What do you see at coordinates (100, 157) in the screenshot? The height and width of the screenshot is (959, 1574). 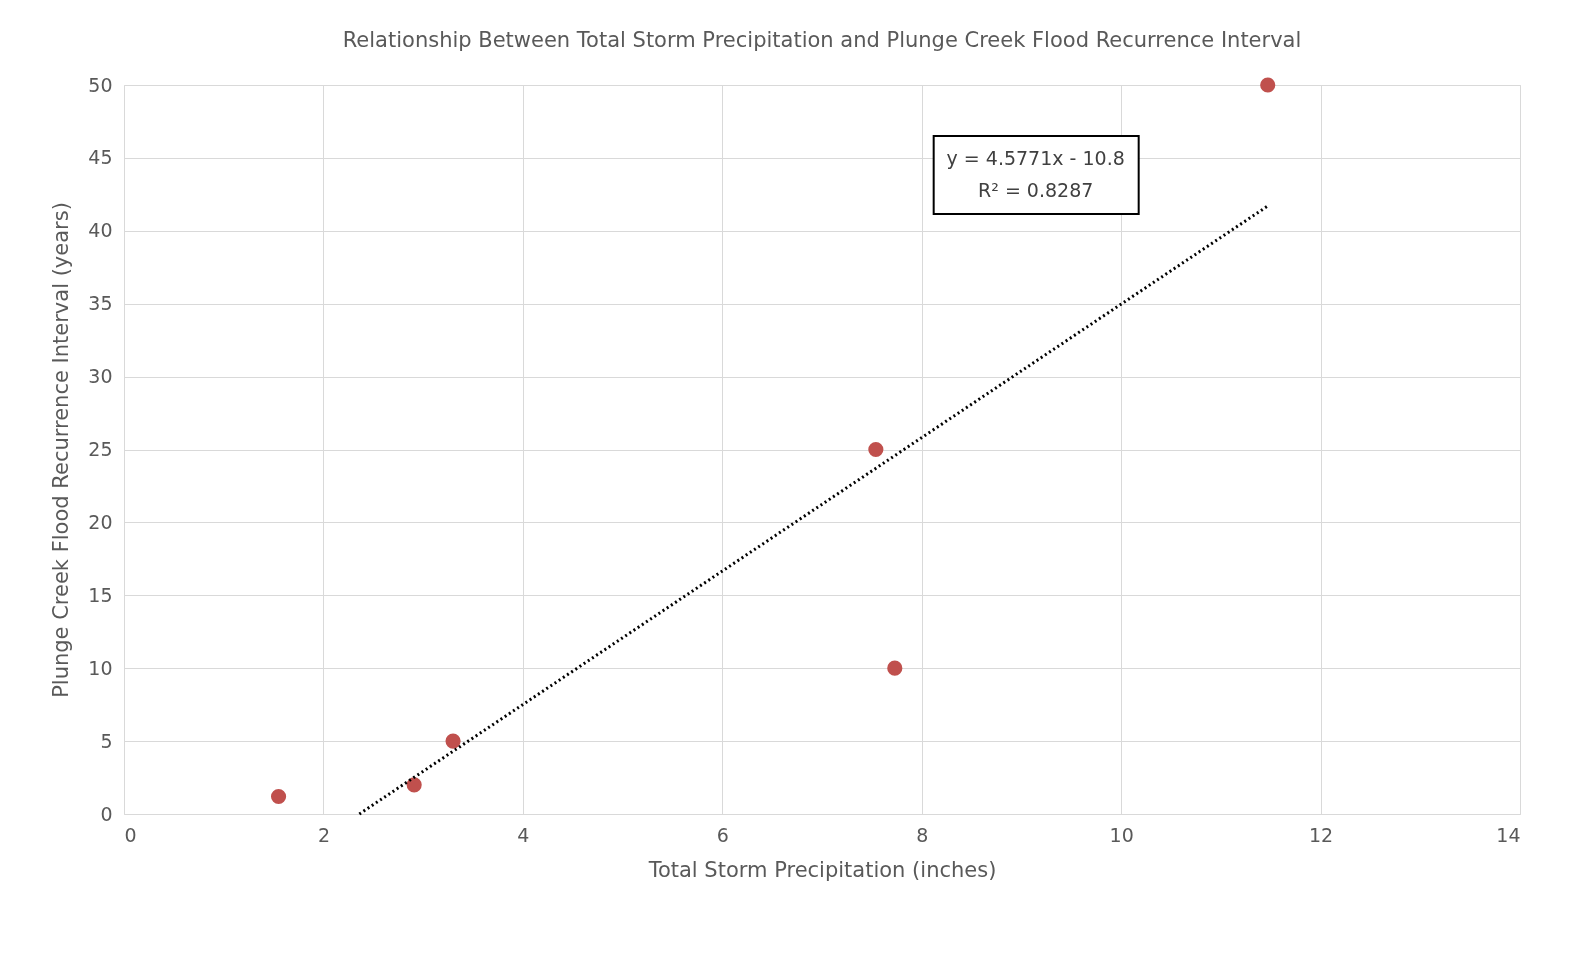 I see `y-tick-label: 45` at bounding box center [100, 157].